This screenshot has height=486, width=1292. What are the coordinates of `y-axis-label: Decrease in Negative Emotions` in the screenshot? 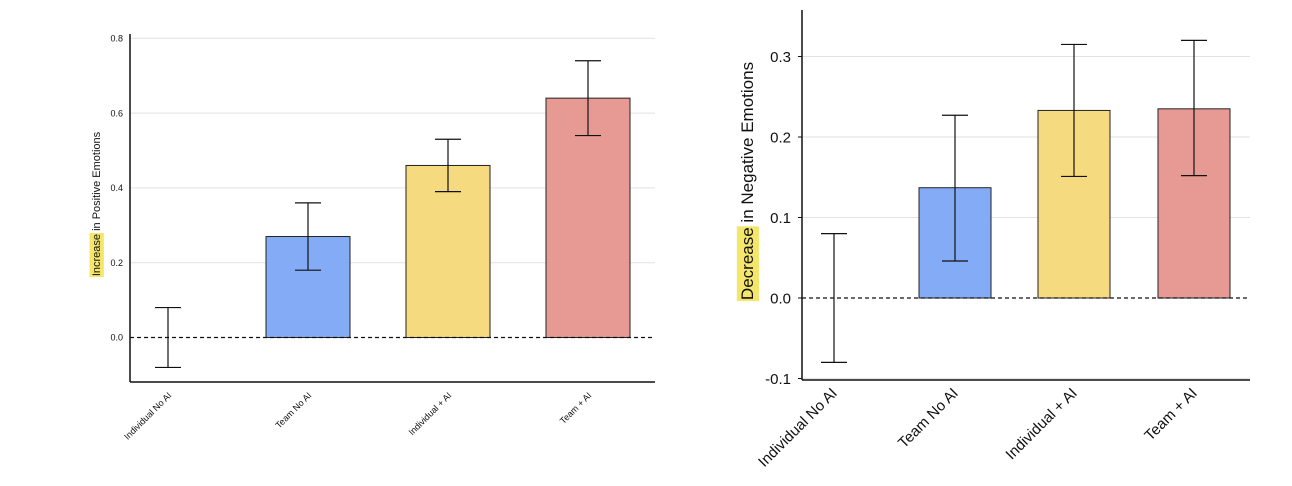 It's located at (747, 182).